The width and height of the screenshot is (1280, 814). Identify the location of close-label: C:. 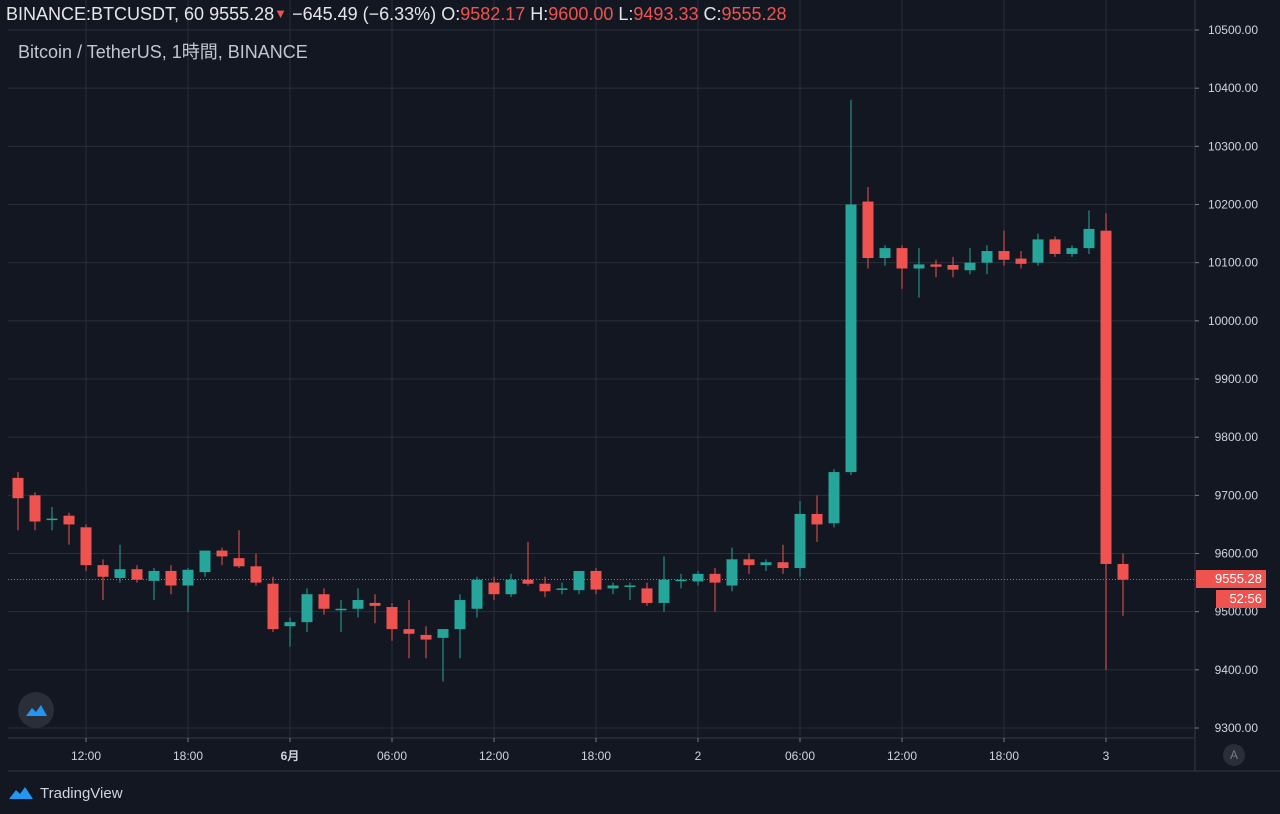
(712, 14).